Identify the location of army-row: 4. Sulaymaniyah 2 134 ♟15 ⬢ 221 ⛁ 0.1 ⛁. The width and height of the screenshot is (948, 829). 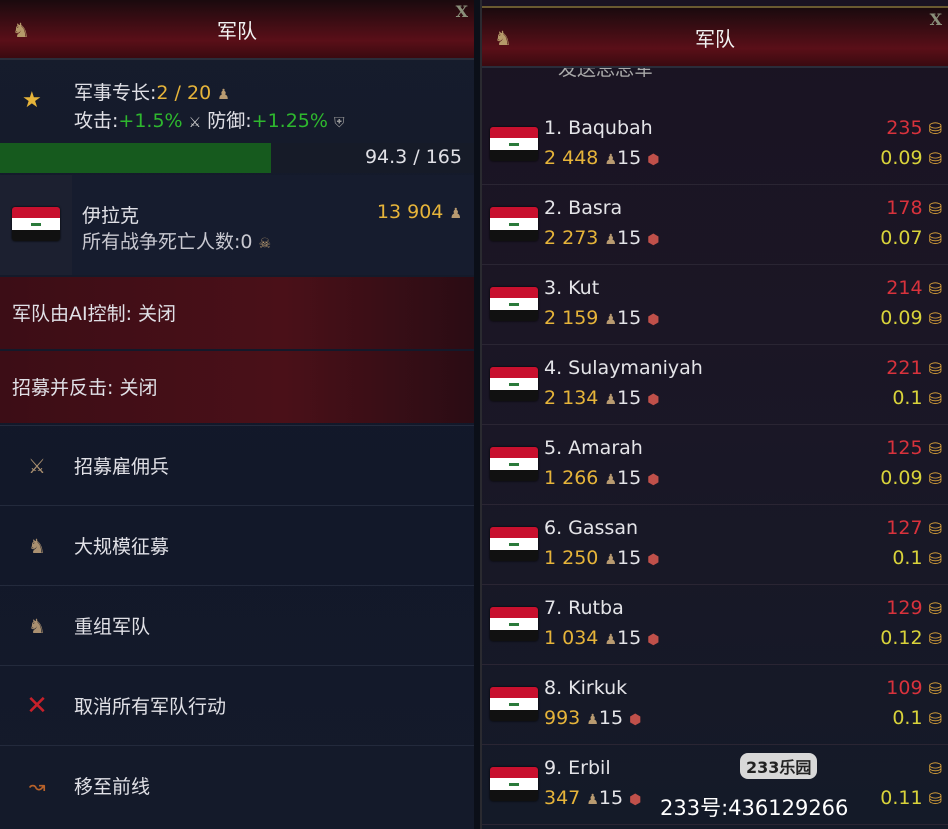
(715, 385).